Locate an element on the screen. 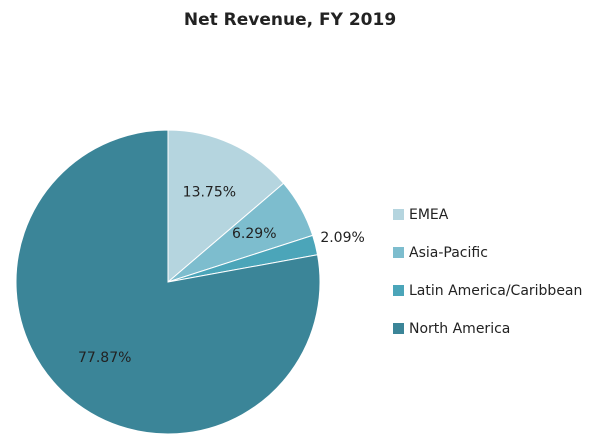 This screenshot has width=611, height=436. data-label: 6.29% is located at coordinates (254, 234).